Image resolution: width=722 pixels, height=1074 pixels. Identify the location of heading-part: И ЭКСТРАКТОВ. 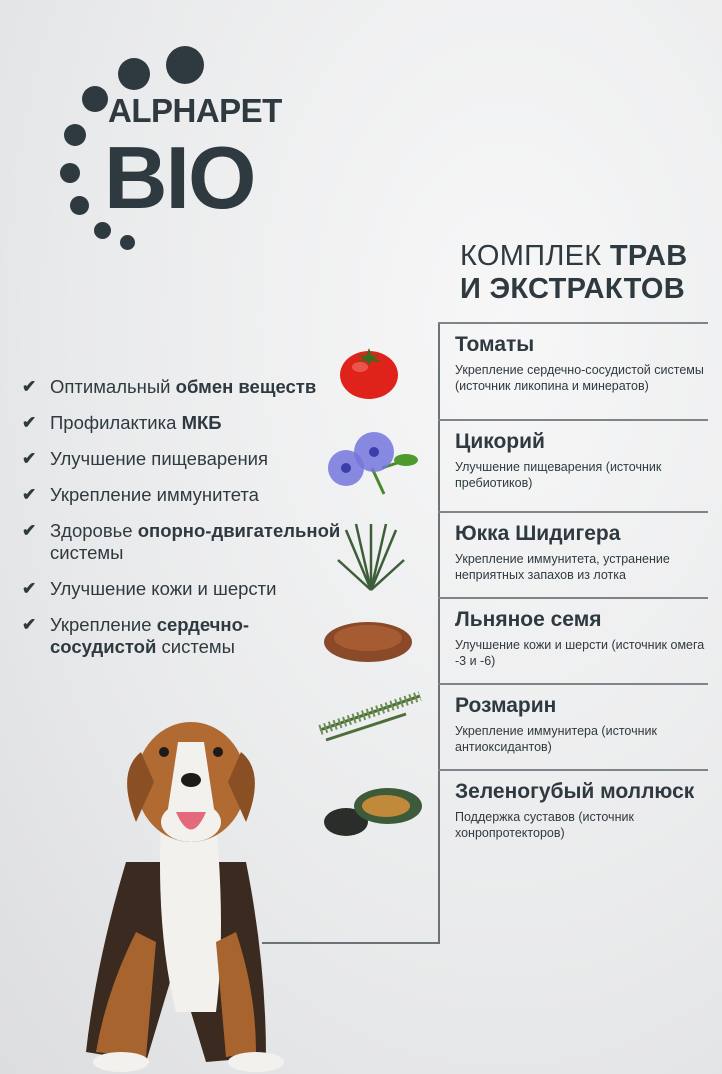
(573, 289).